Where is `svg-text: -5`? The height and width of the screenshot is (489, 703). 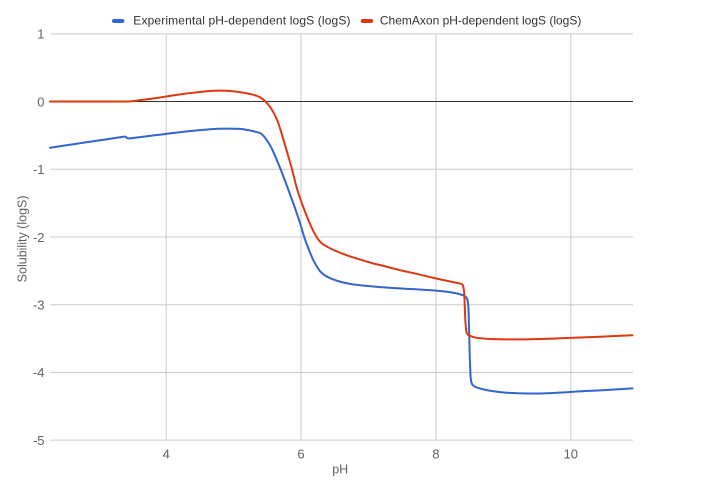
svg-text: -5 is located at coordinates (39, 440).